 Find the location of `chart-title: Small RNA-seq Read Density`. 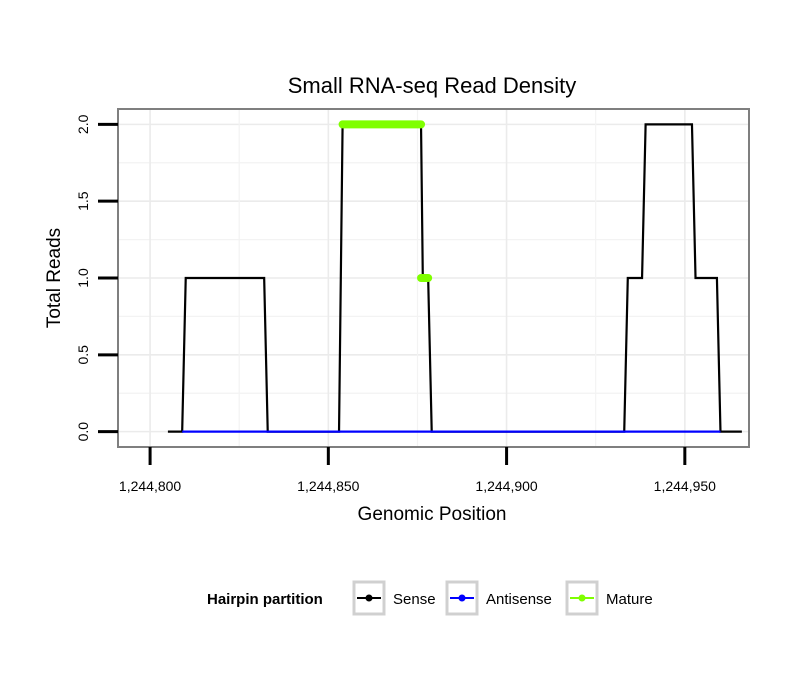

chart-title: Small RNA-seq Read Density is located at coordinates (432, 85).